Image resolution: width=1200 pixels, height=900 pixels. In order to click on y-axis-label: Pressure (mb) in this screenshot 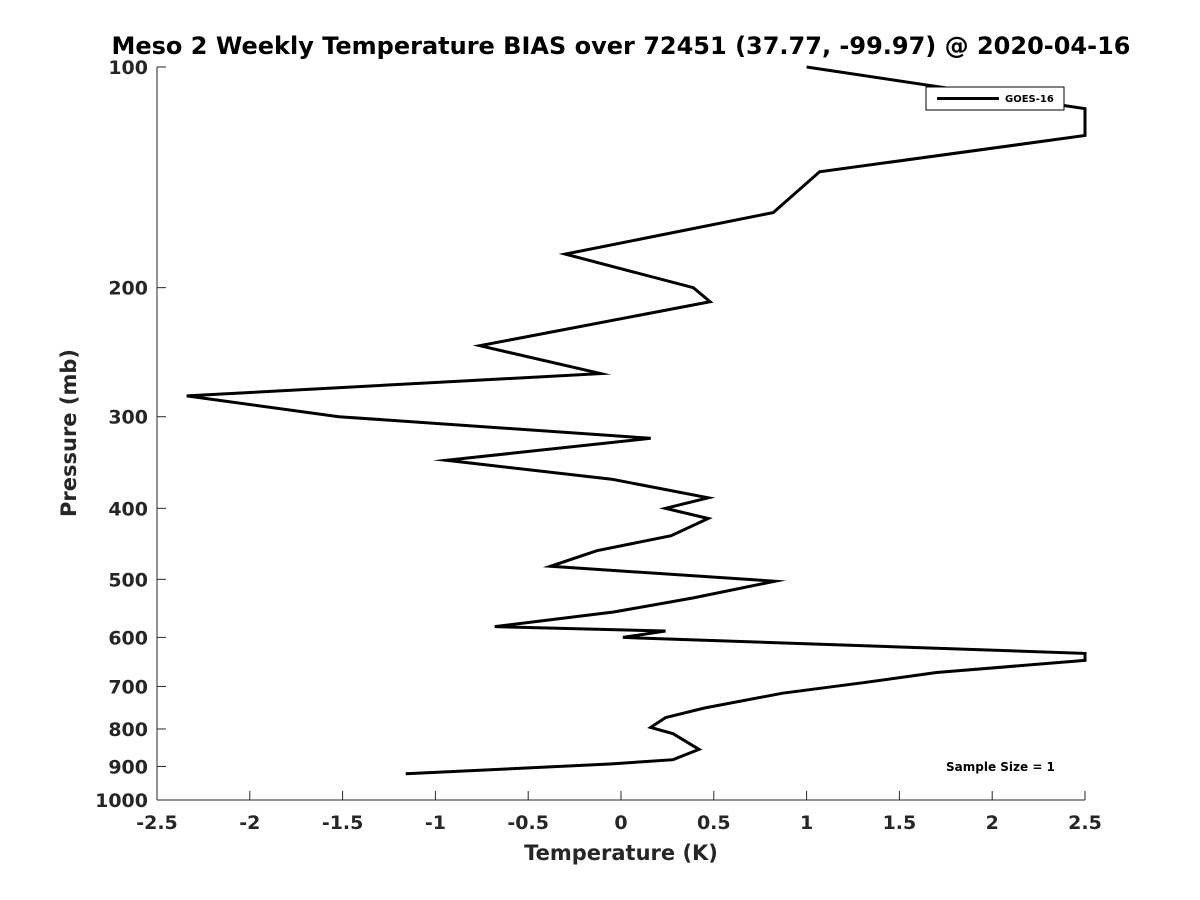, I will do `click(69, 433)`.